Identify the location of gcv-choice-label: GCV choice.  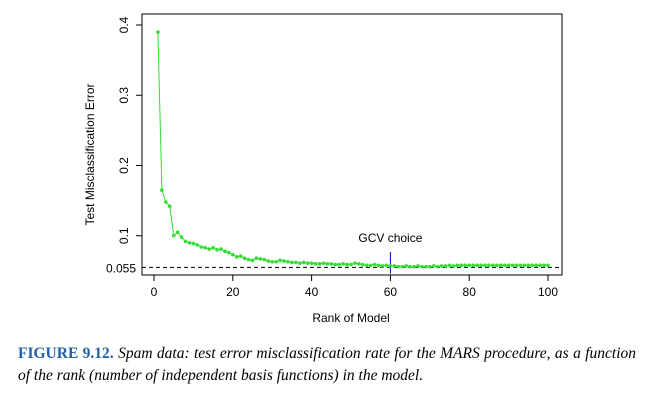
(390, 238).